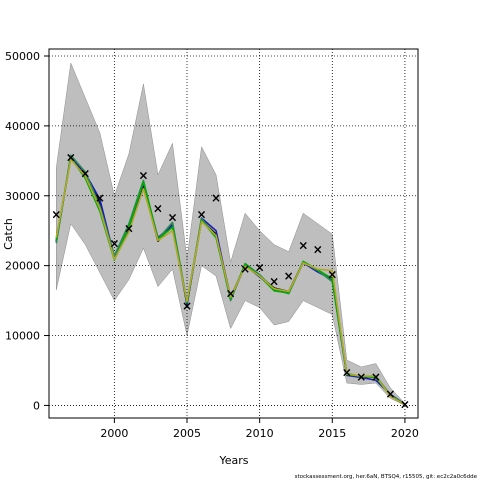 The width and height of the screenshot is (480, 480). Describe the element at coordinates (332, 433) in the screenshot. I see `x-tick-label: 2015` at that location.